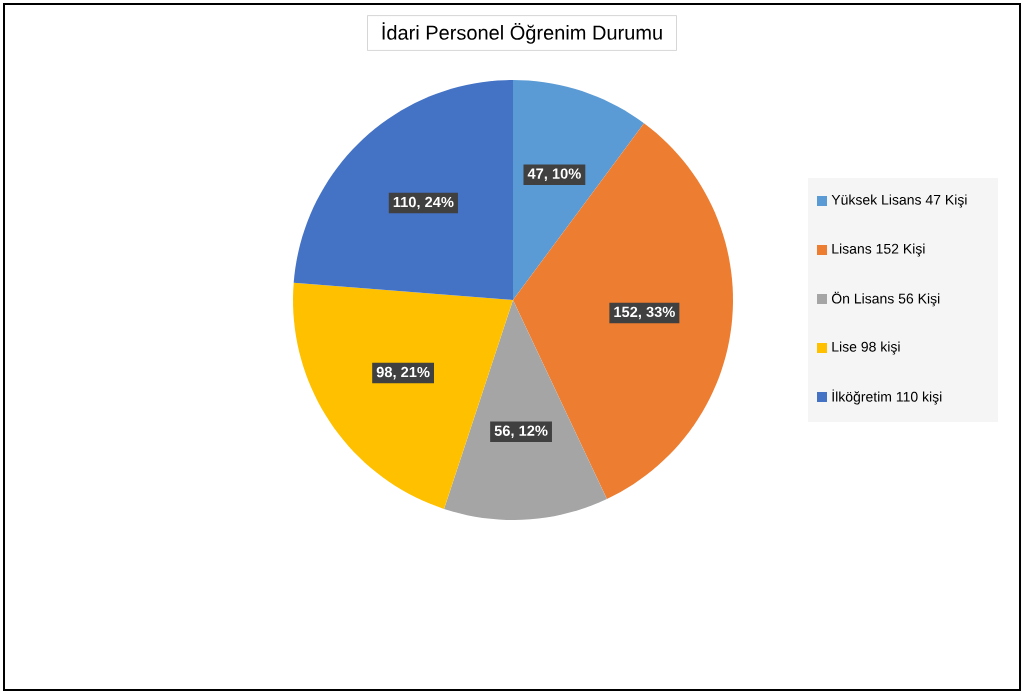 The height and width of the screenshot is (694, 1024). What do you see at coordinates (887, 397) in the screenshot?
I see `legend-label: İlköğretim 110 kişi` at bounding box center [887, 397].